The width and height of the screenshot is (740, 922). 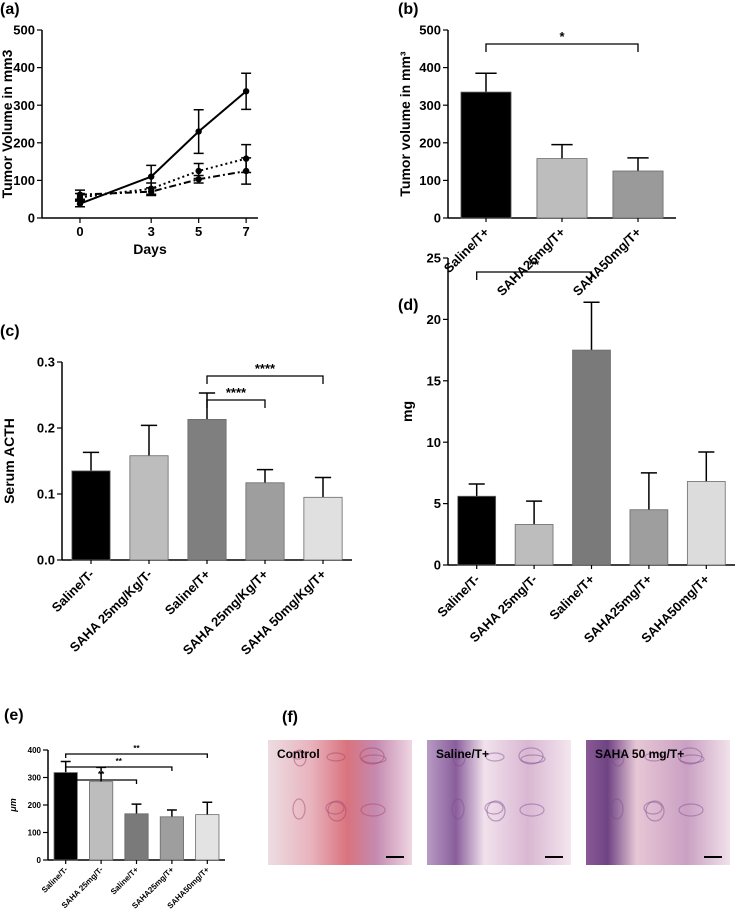 What do you see at coordinates (434, 319) in the screenshot?
I see `y-tick-label: 20` at bounding box center [434, 319].